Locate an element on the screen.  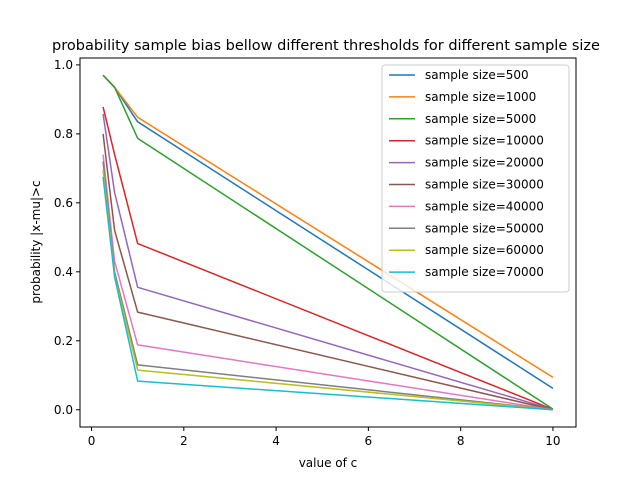
x-axis-label: value of c is located at coordinates (328, 463).